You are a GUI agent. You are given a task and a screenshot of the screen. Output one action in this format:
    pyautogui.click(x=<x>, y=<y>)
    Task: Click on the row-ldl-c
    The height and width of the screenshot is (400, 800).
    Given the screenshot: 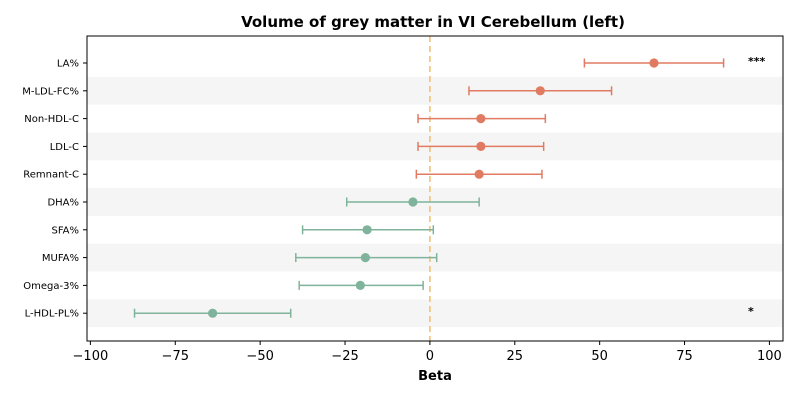 What is the action you would take?
    pyautogui.click(x=481, y=146)
    